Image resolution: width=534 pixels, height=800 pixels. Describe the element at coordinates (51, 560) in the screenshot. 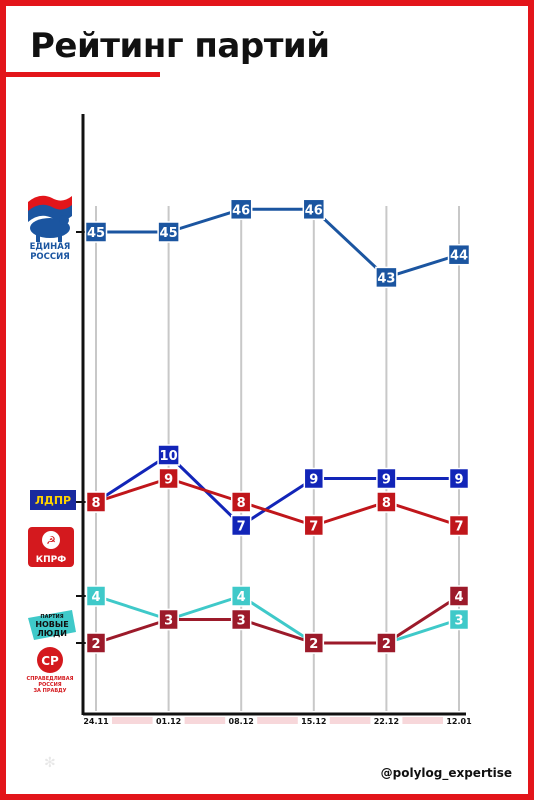

I see `party-name: КПРФ` at that location.